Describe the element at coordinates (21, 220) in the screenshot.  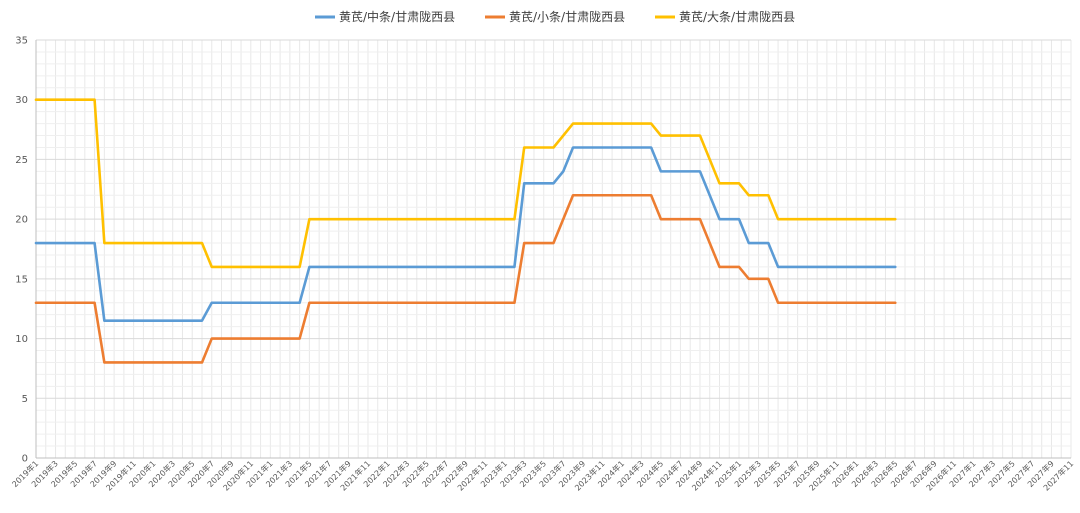
I see `y-tick-label: 20` at that location.